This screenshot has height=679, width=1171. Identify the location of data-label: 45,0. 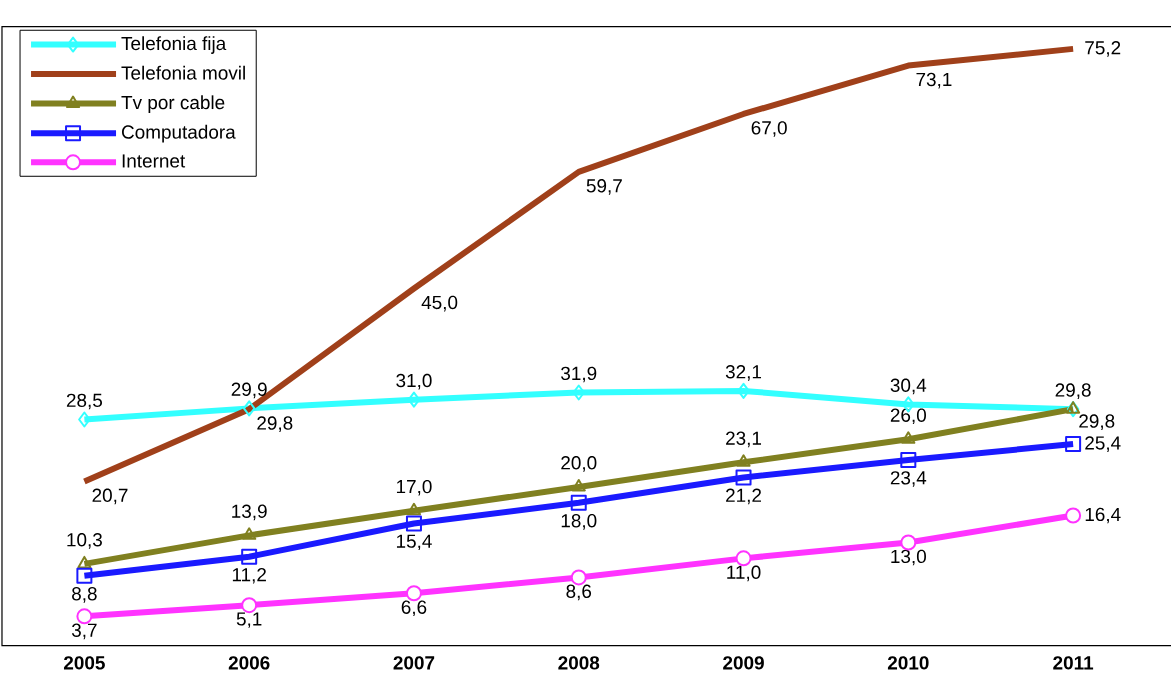
(439, 303).